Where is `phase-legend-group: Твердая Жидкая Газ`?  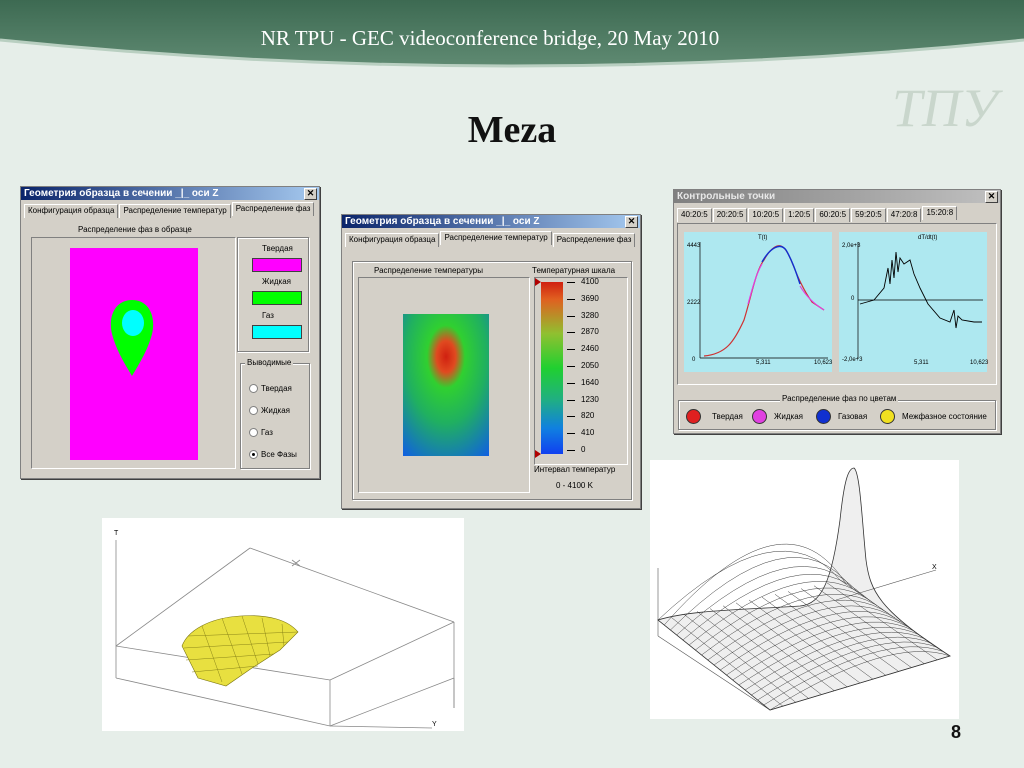
phase-legend-group: Твердая Жидкая Газ is located at coordinates (273, 294).